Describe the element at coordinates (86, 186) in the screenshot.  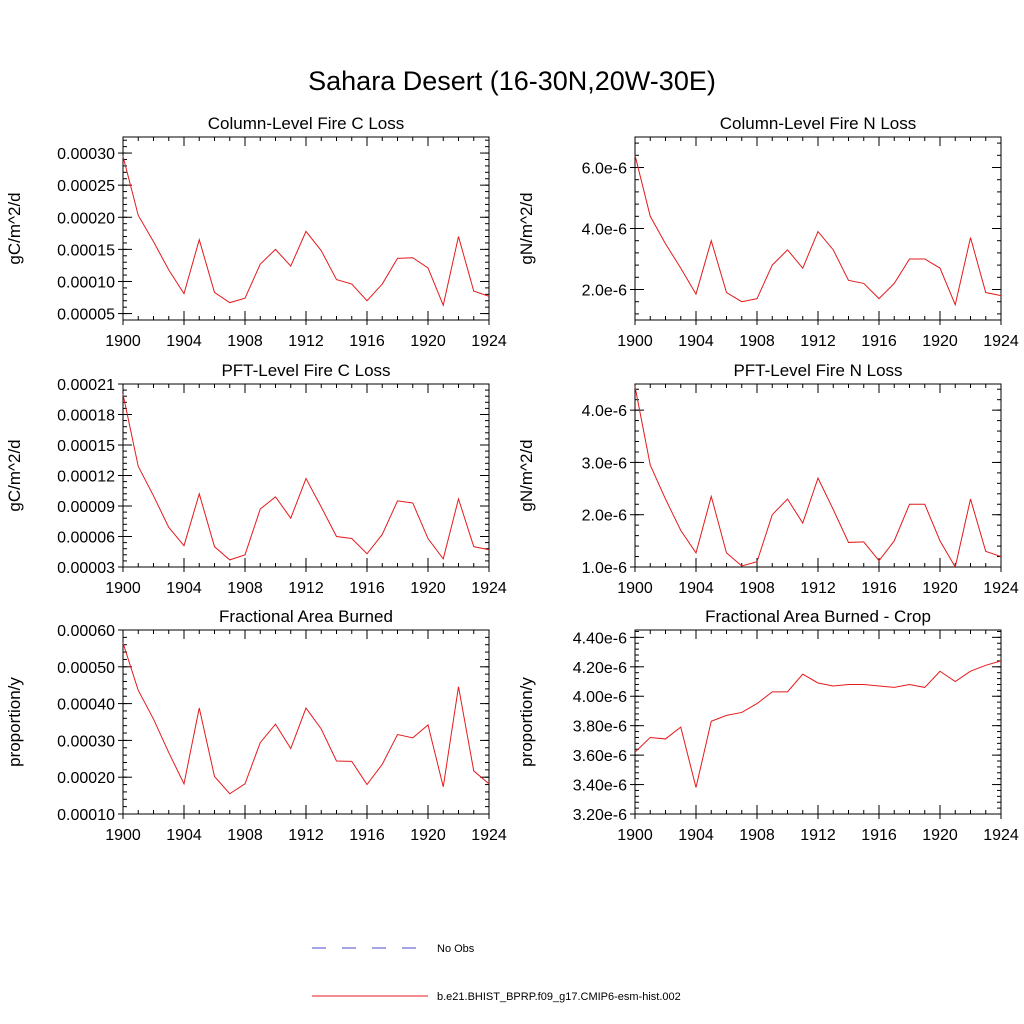
I see `y-tick-label: 0.00025` at that location.